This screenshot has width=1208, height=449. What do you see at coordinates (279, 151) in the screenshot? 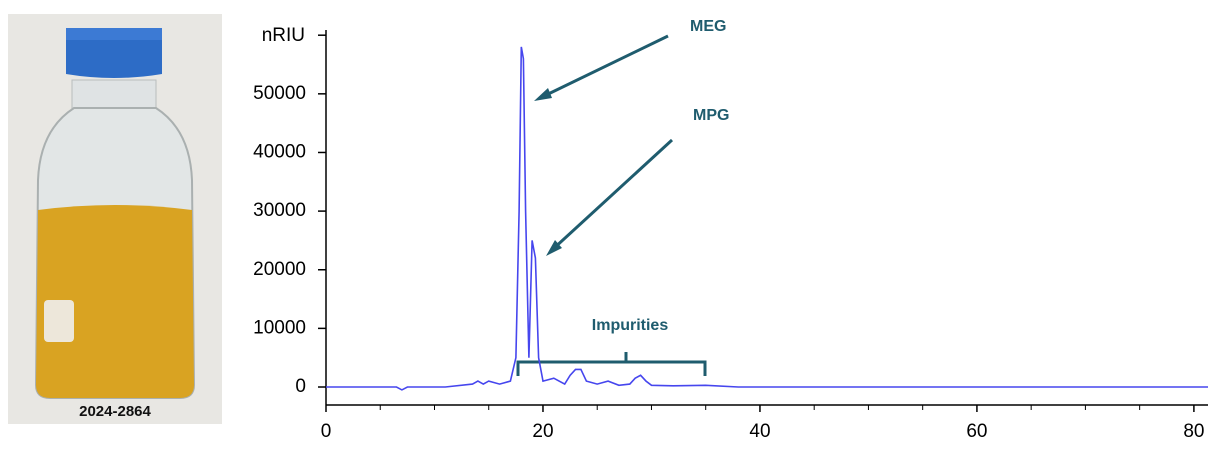
I see `y-tick-label: 40000` at bounding box center [279, 151].